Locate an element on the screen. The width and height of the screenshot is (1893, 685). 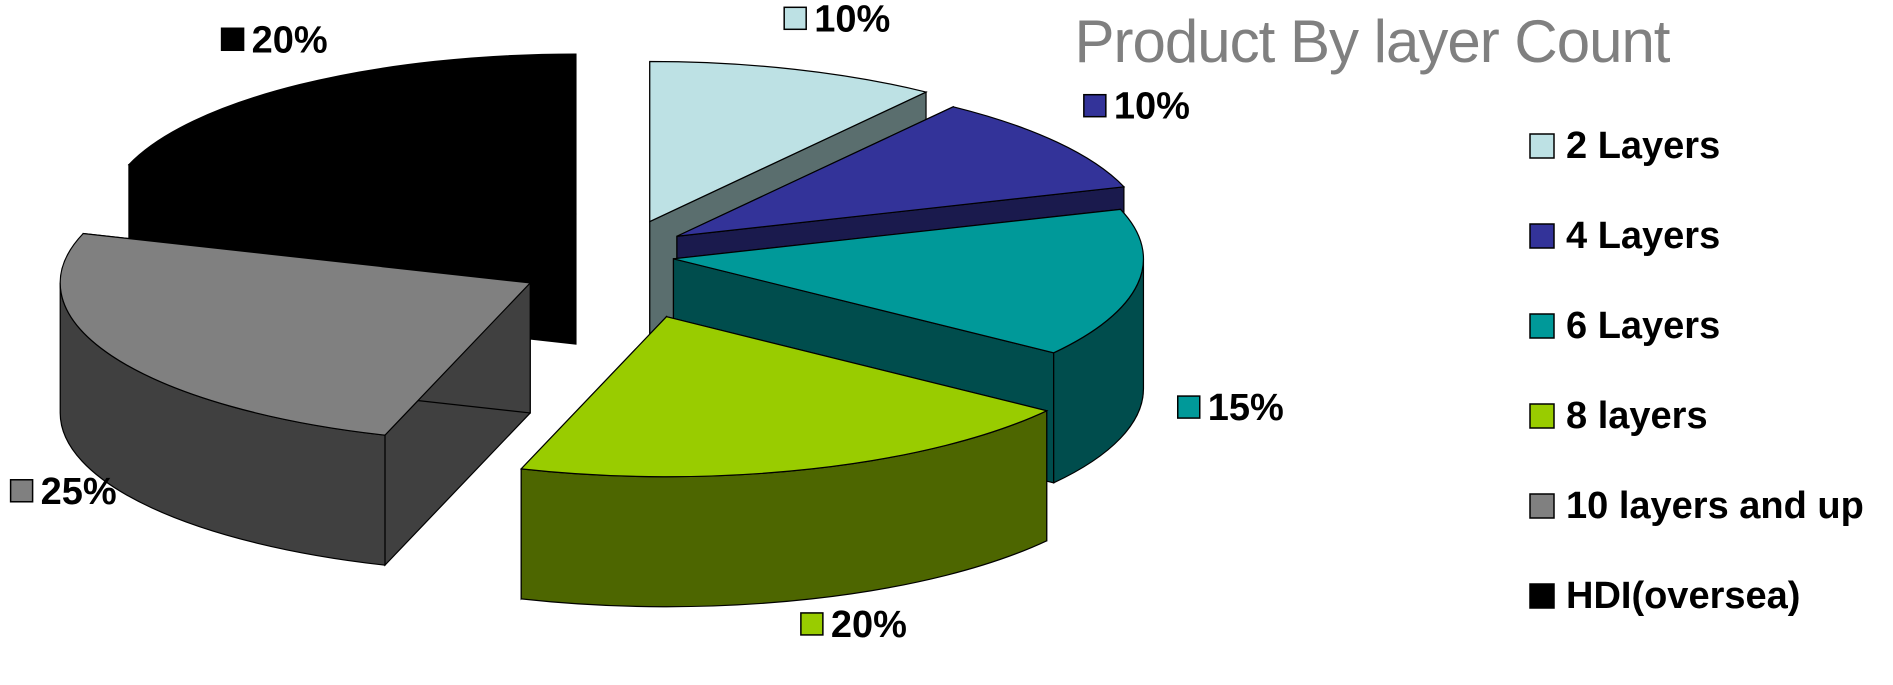
slice-8-layers is located at coordinates (784, 461).